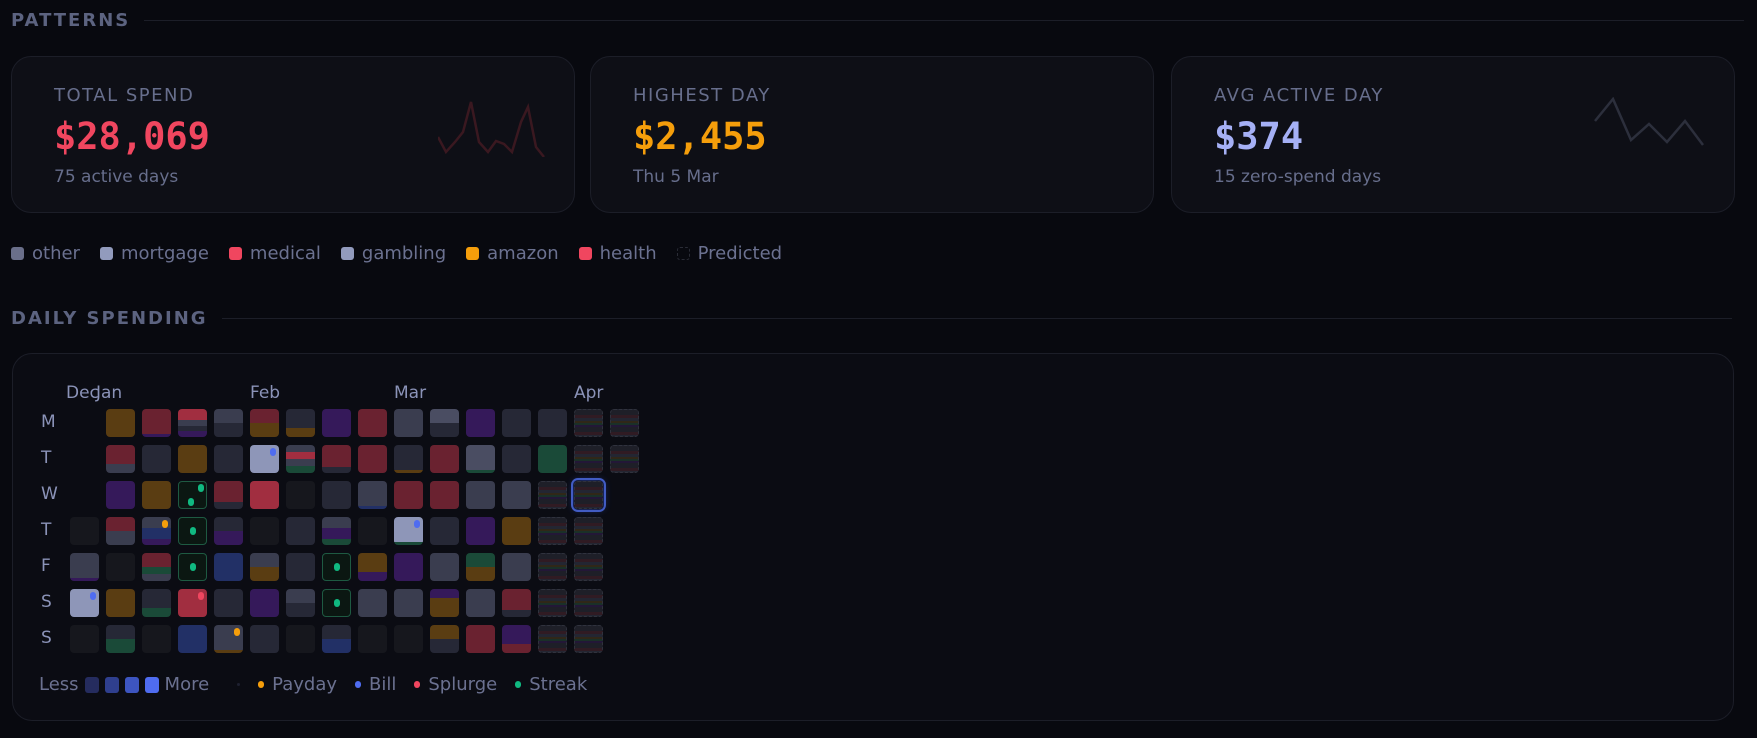 Image resolution: width=1757 pixels, height=738 pixels. I want to click on legend-label: gambling, so click(404, 253).